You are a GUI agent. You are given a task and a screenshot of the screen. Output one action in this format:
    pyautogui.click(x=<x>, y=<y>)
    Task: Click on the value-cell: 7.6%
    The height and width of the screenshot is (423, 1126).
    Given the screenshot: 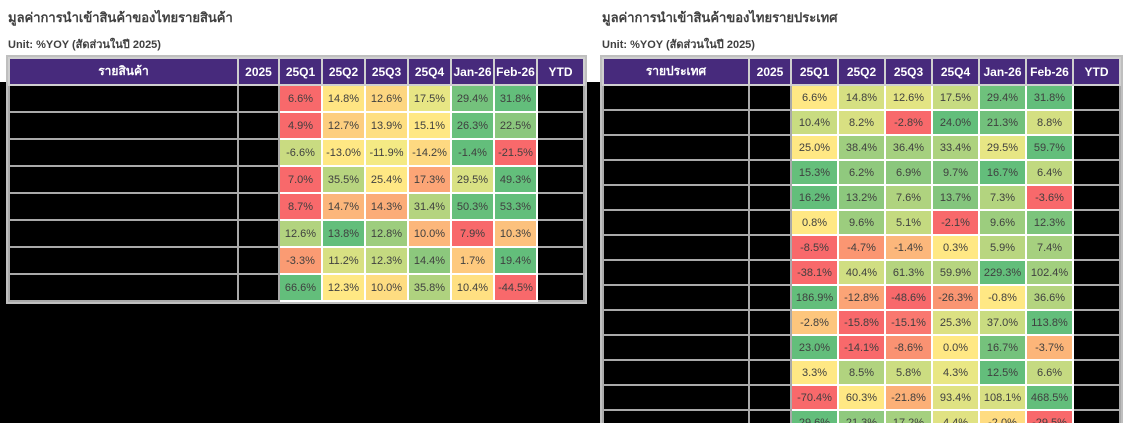 What is the action you would take?
    pyautogui.click(x=908, y=197)
    